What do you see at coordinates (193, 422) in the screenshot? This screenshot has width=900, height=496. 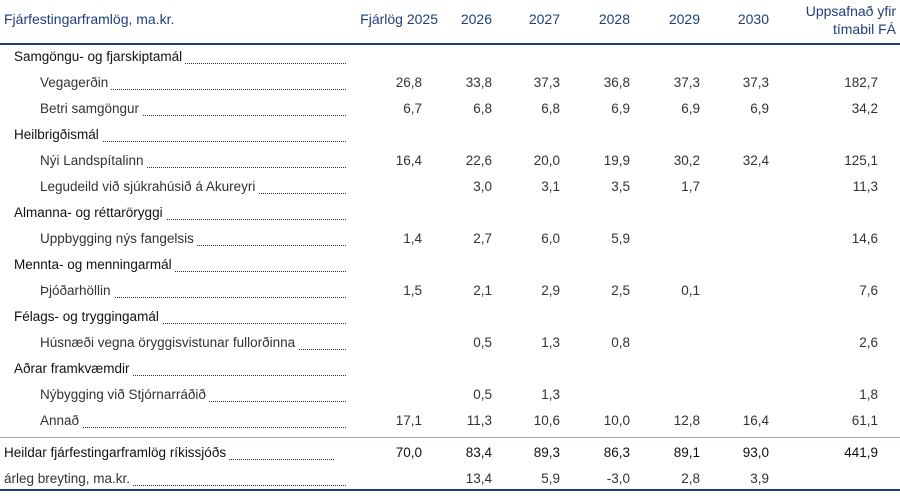 I see `row-label: Annað` at bounding box center [193, 422].